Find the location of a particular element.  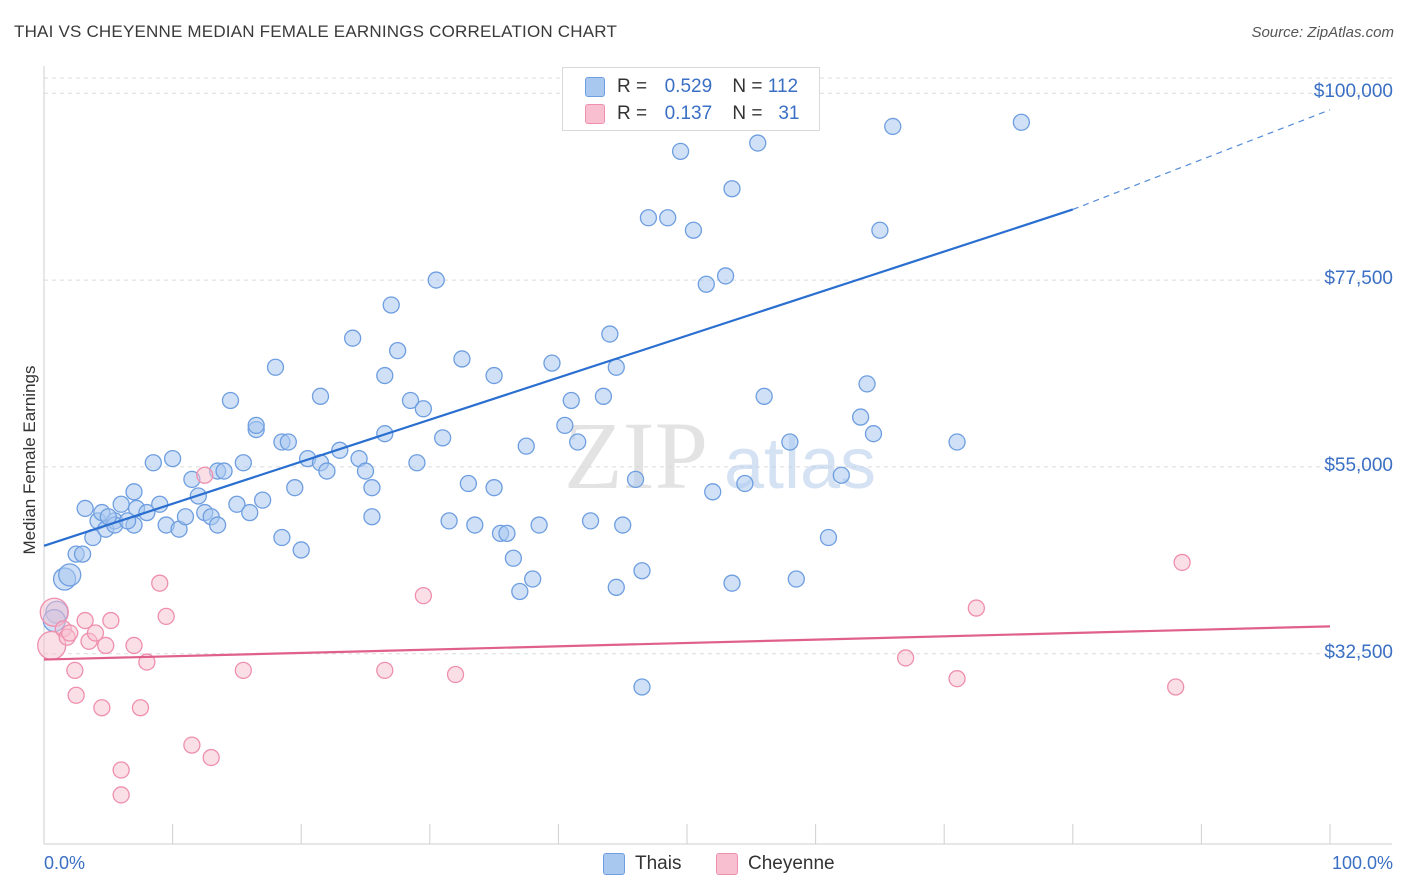

watermark-zip: ZIP is located at coordinates (636, 455).